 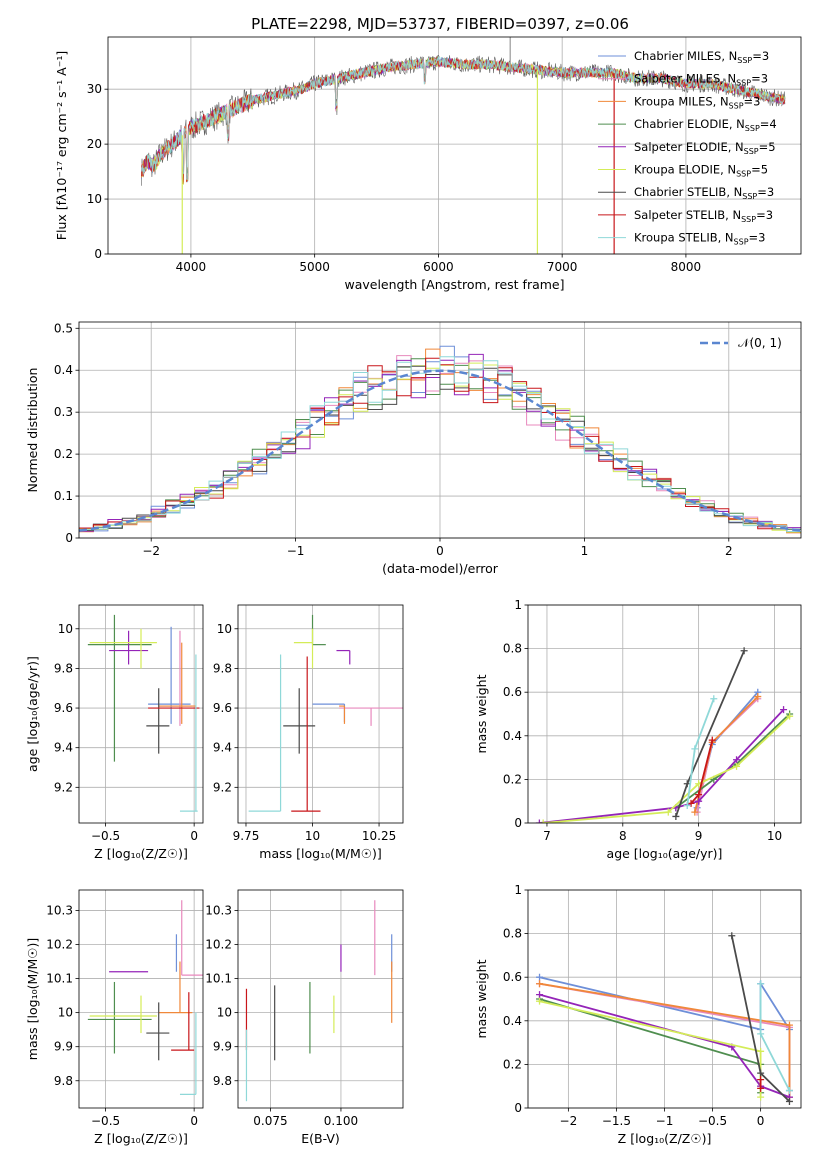 What do you see at coordinates (320, 1138) in the screenshot?
I see `x-axis-label: E(B-V)` at bounding box center [320, 1138].